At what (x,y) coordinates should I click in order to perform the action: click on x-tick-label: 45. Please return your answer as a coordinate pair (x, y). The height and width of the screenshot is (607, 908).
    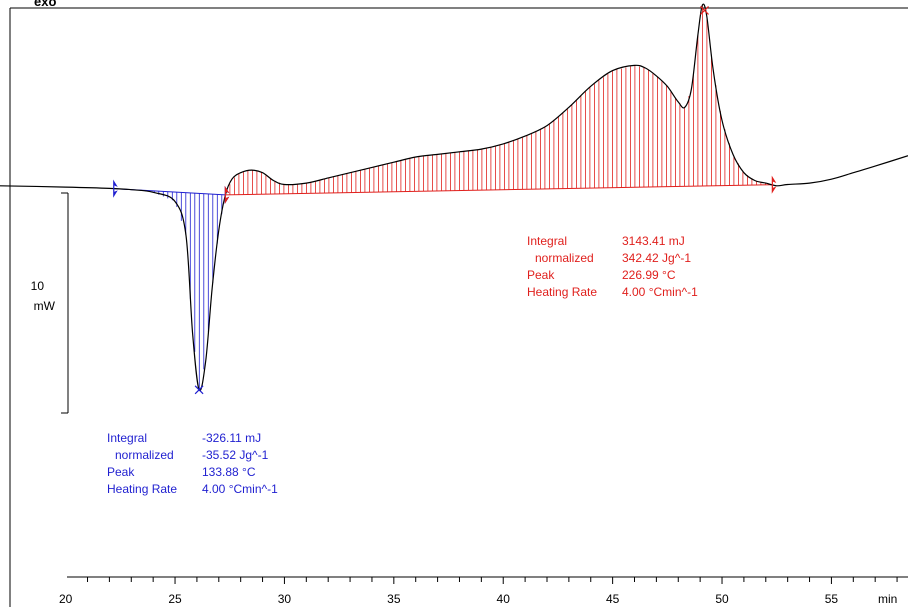
    Looking at the image, I should click on (613, 599).